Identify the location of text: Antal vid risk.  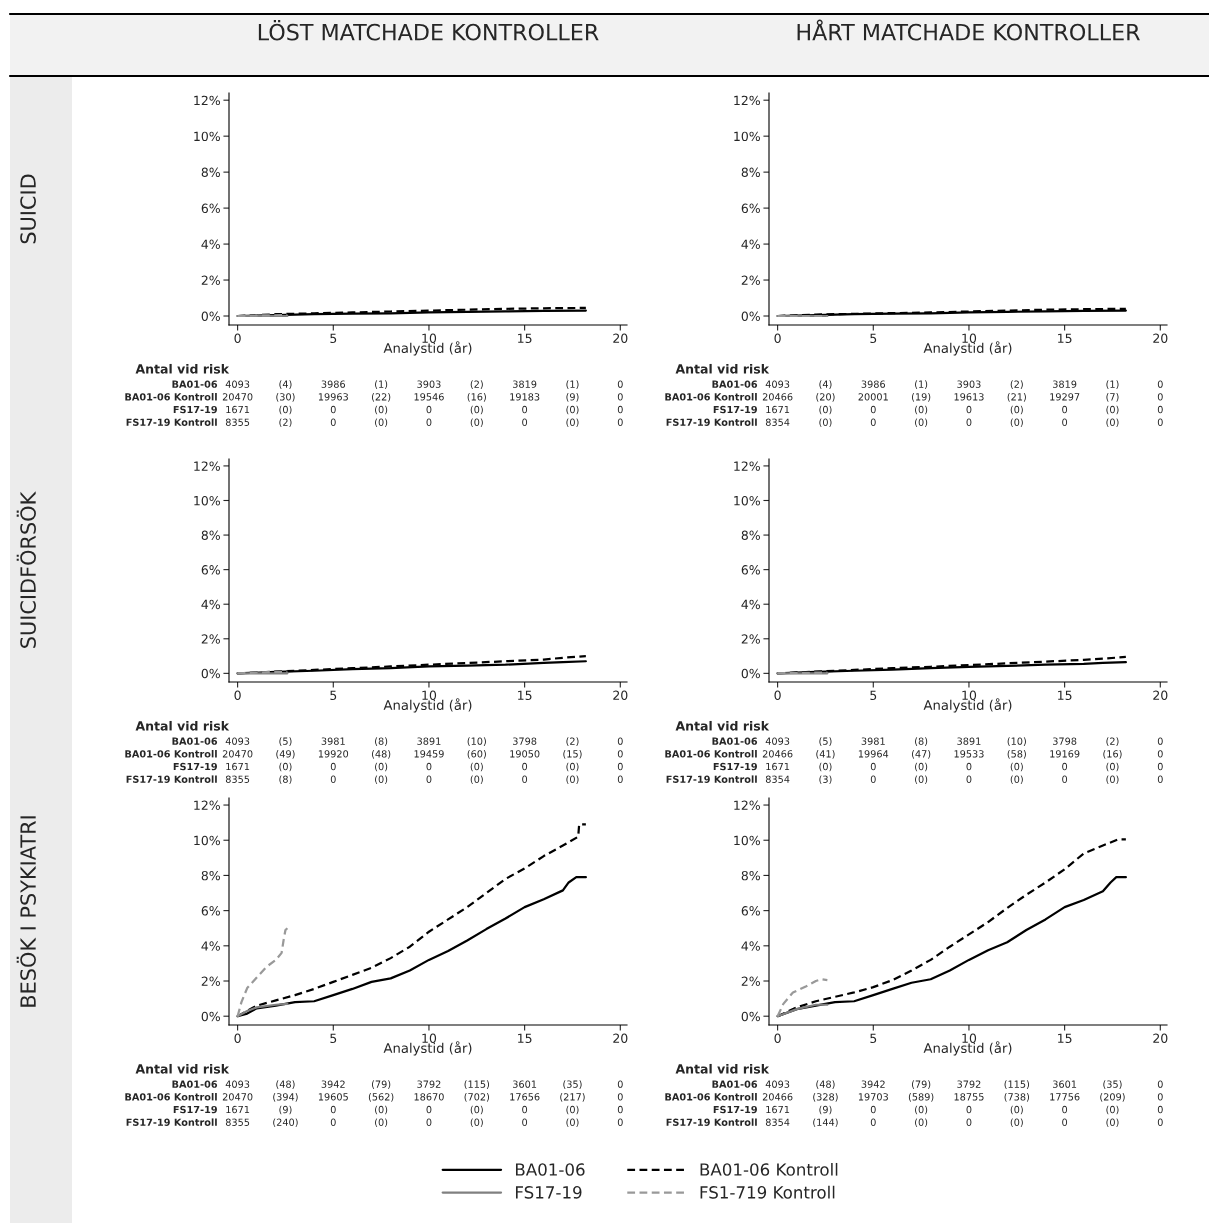
(182, 725).